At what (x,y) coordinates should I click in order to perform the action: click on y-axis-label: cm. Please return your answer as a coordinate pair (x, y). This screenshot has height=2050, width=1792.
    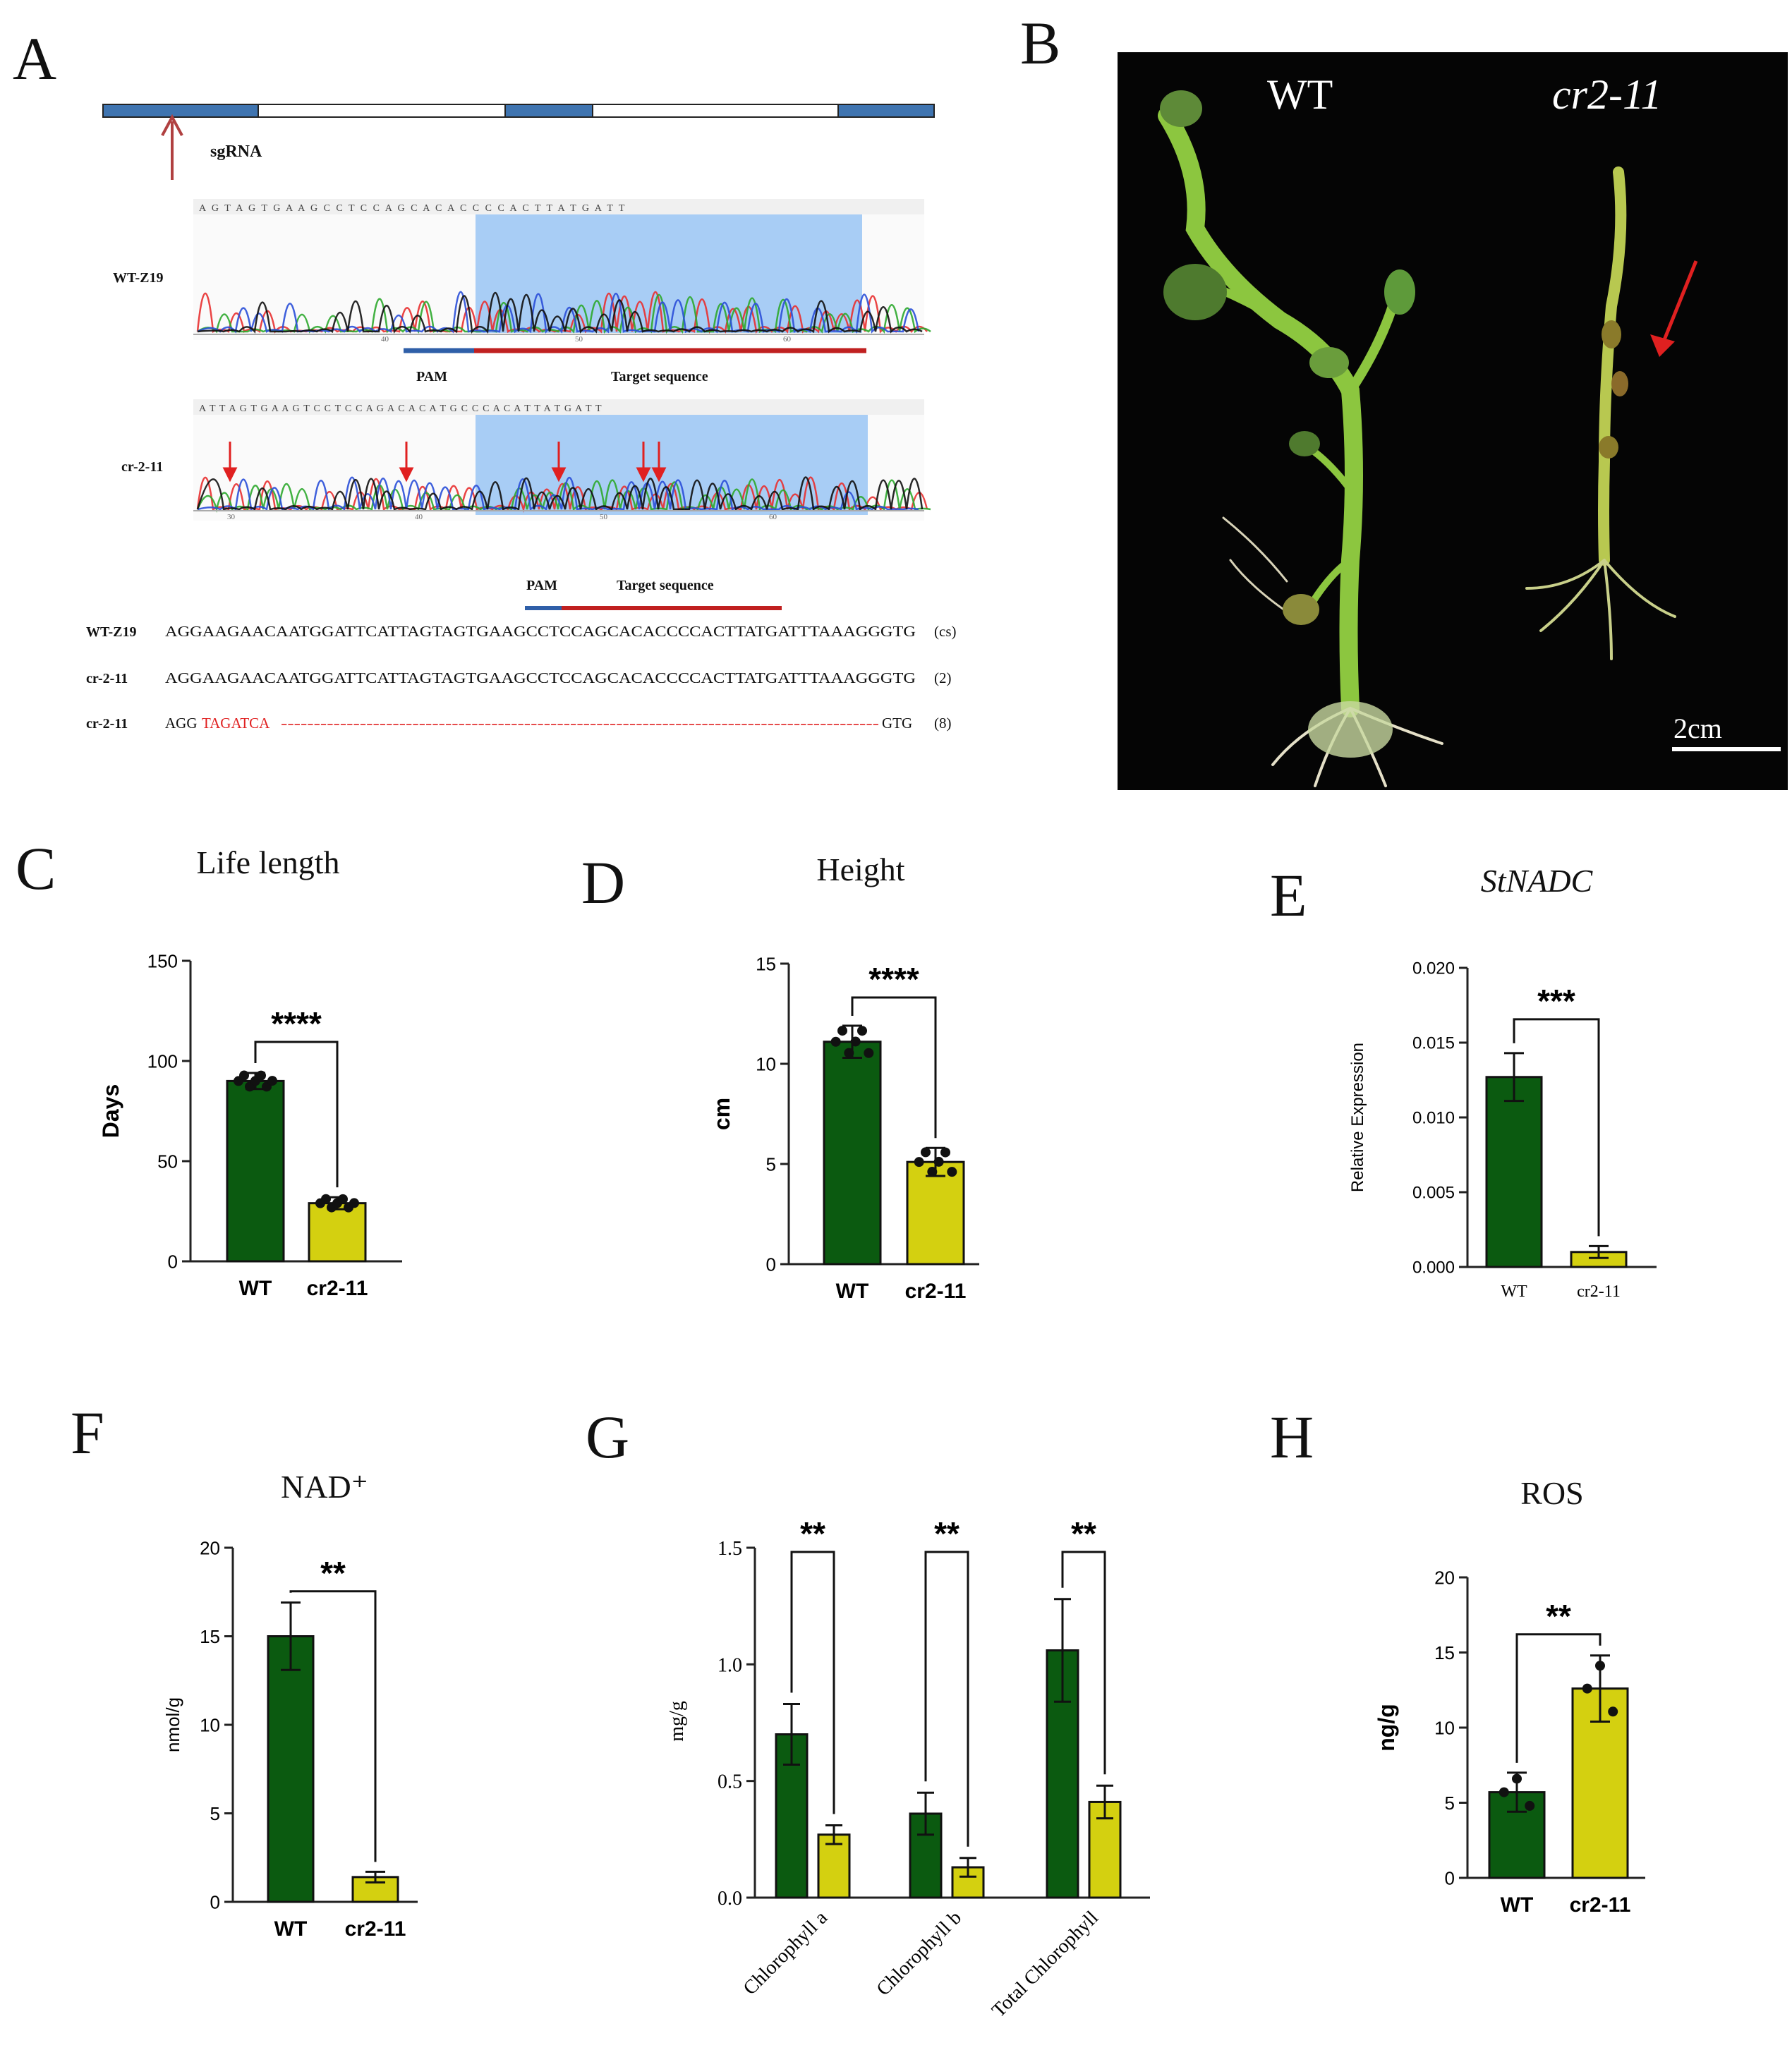
    Looking at the image, I should click on (721, 1114).